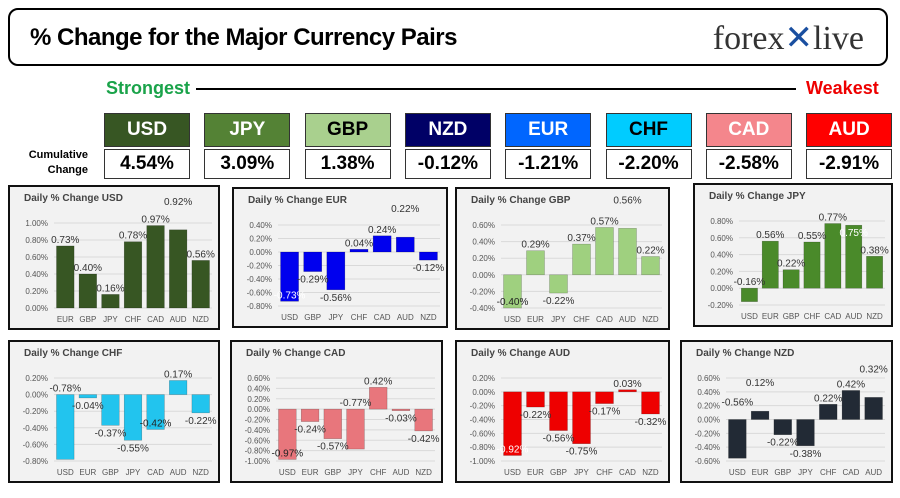 This screenshot has width=900, height=498. What do you see at coordinates (648, 130) in the screenshot?
I see `currency-name: CHF` at bounding box center [648, 130].